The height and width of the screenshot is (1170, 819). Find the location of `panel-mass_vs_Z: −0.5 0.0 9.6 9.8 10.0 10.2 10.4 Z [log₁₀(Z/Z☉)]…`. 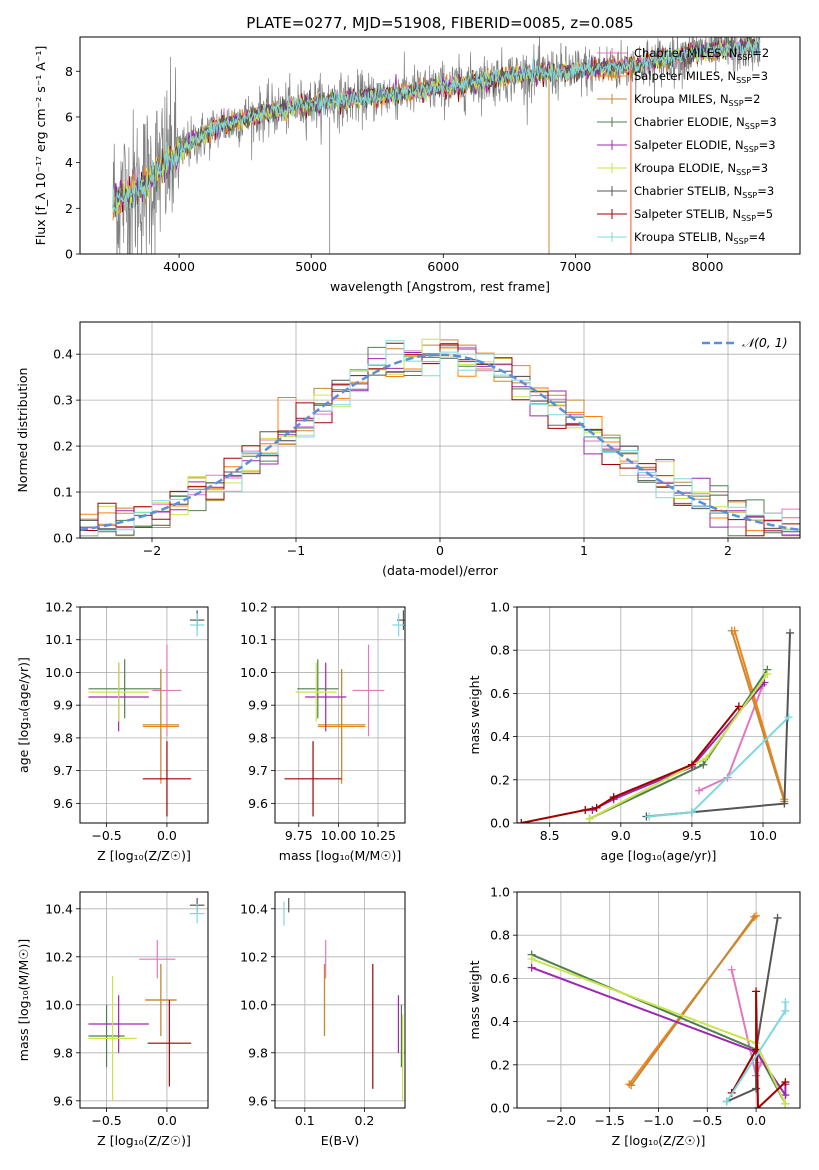

panel-mass_vs_Z: −0.5 0.0 9.6 9.8 10.0 10.2 10.4 Z [log₁₀(Z/Z☉)]… is located at coordinates (112, 1019).